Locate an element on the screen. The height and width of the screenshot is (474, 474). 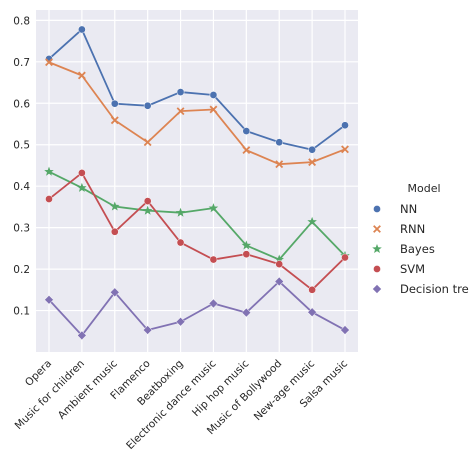
legend-marker-nn is located at coordinates (377, 209).